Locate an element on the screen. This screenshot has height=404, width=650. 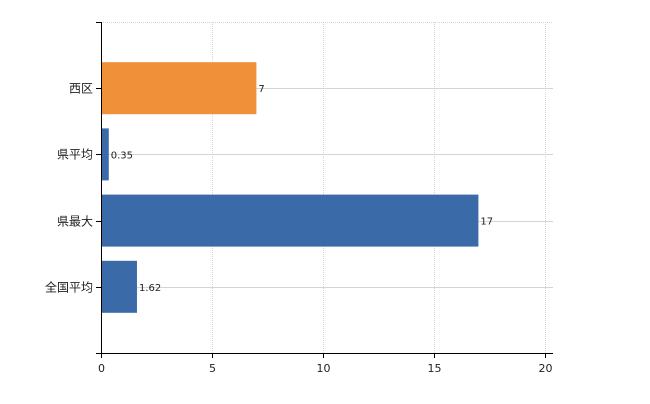
category-label: 県最大 is located at coordinates (75, 222).